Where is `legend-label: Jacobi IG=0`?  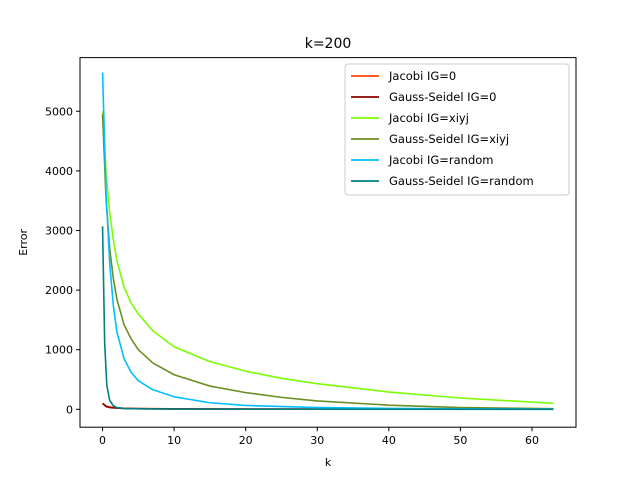
legend-label: Jacobi IG=0 is located at coordinates (422, 76).